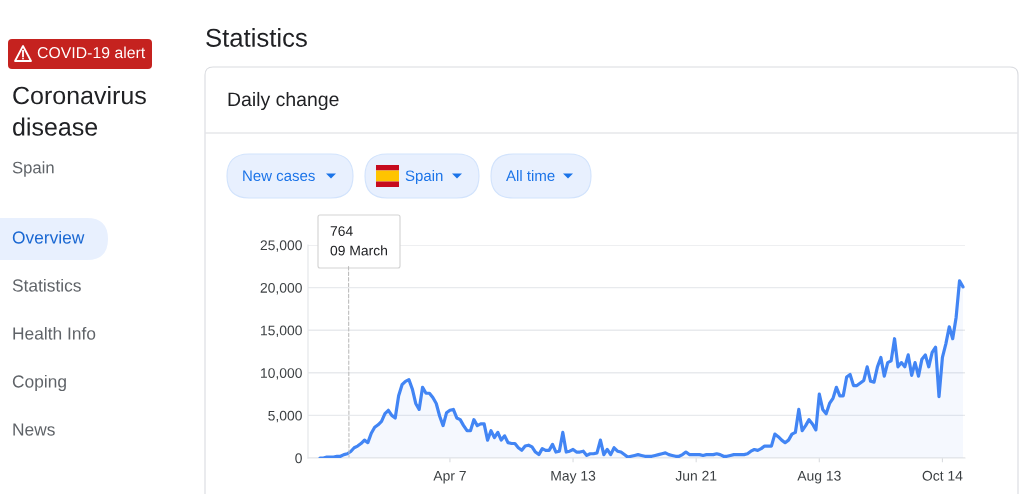 Image resolution: width=1030 pixels, height=494 pixels. Describe the element at coordinates (298, 458) in the screenshot. I see `y-tick-label: 0` at that location.